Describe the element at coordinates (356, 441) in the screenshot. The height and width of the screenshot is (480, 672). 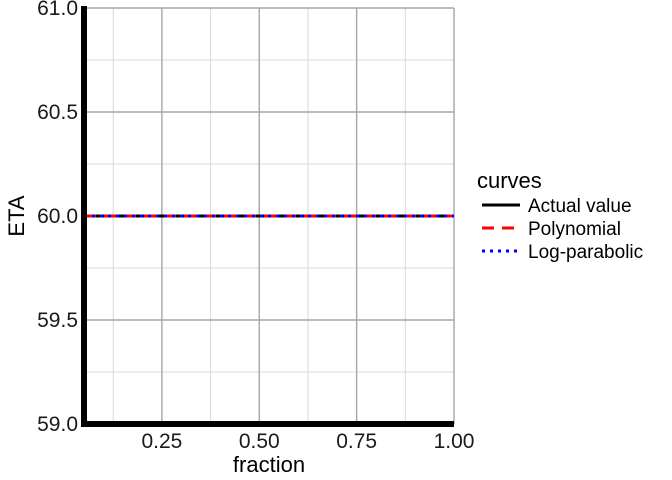
I see `x-tick-label: 0.75` at that location.